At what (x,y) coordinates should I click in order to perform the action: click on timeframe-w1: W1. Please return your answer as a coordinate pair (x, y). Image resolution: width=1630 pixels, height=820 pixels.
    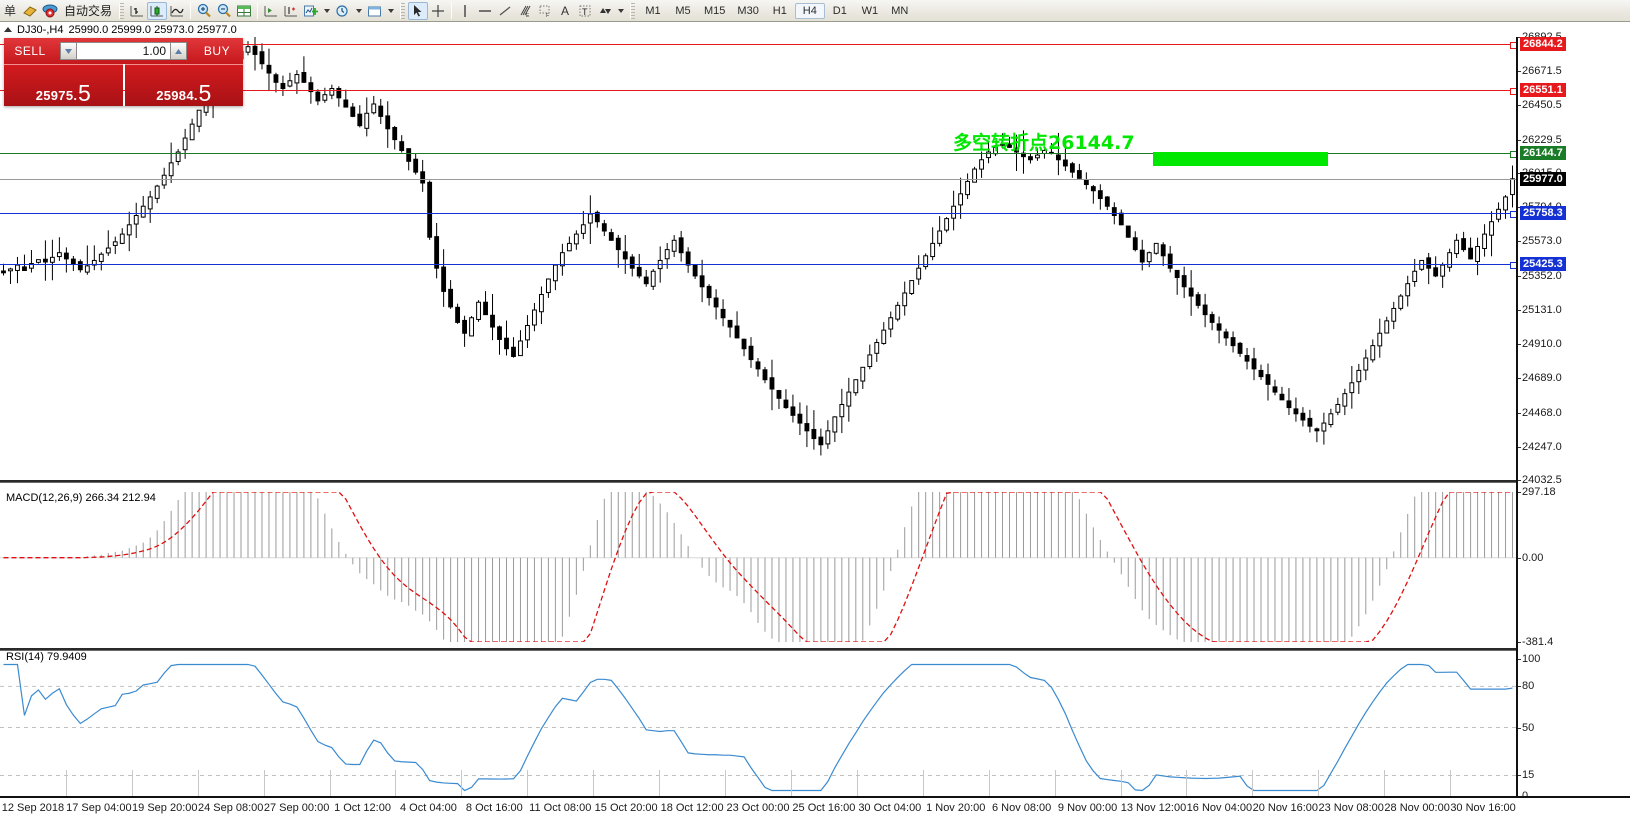
    Looking at the image, I should click on (870, 10).